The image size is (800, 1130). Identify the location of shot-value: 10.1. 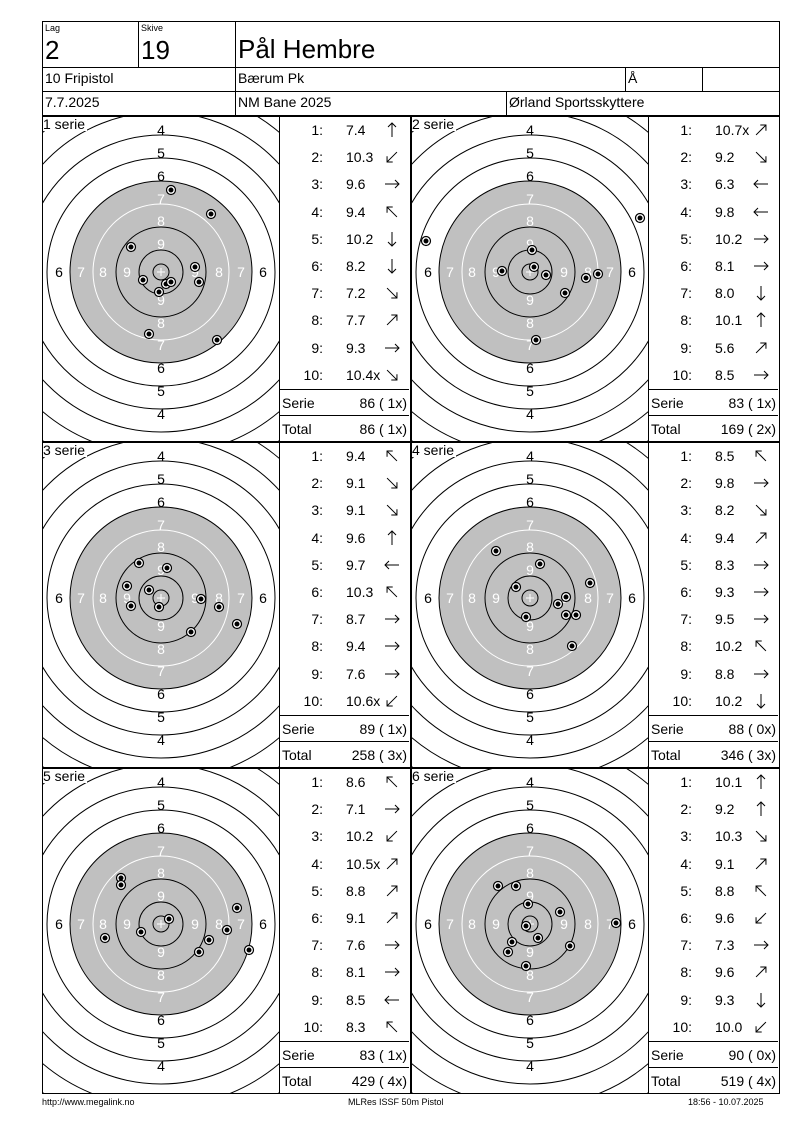
(729, 782).